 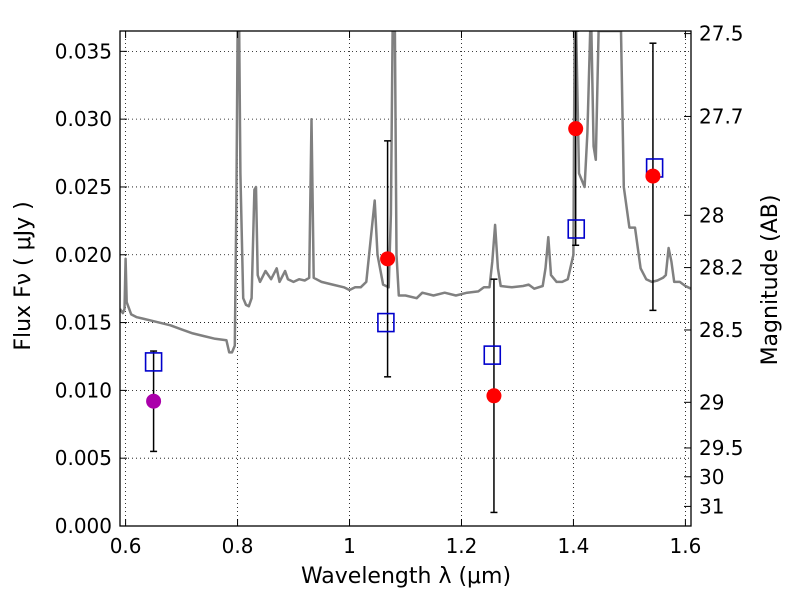 I want to click on y-tick-label: 0.025, so click(x=83, y=187).